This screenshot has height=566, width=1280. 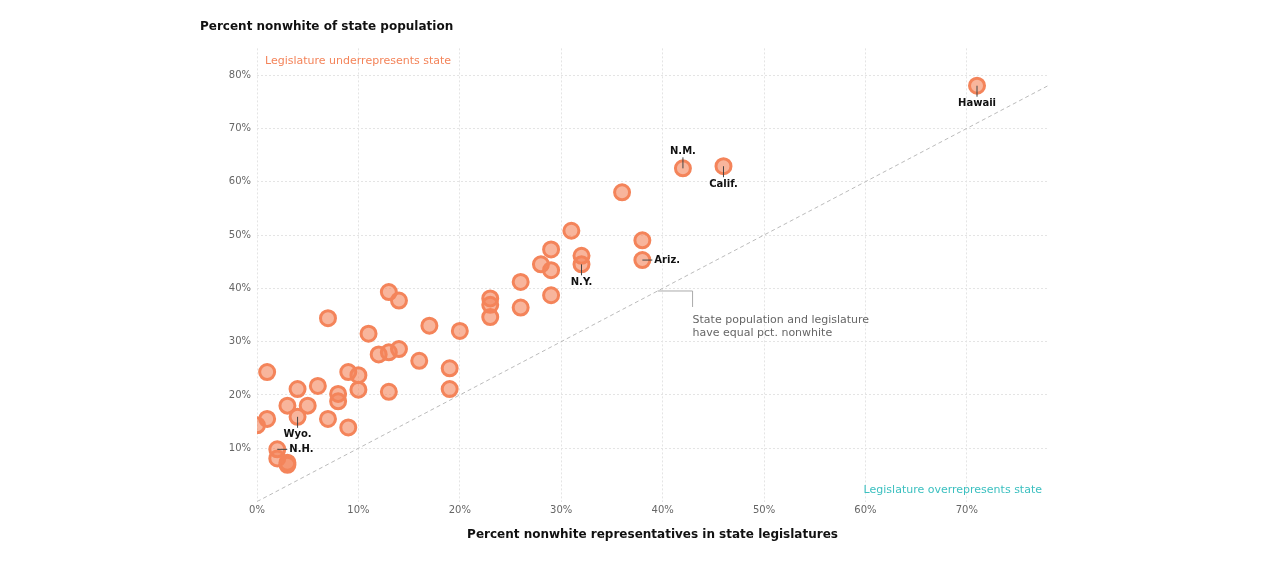 I want to click on y-tick-label: 10%, so click(x=239, y=447).